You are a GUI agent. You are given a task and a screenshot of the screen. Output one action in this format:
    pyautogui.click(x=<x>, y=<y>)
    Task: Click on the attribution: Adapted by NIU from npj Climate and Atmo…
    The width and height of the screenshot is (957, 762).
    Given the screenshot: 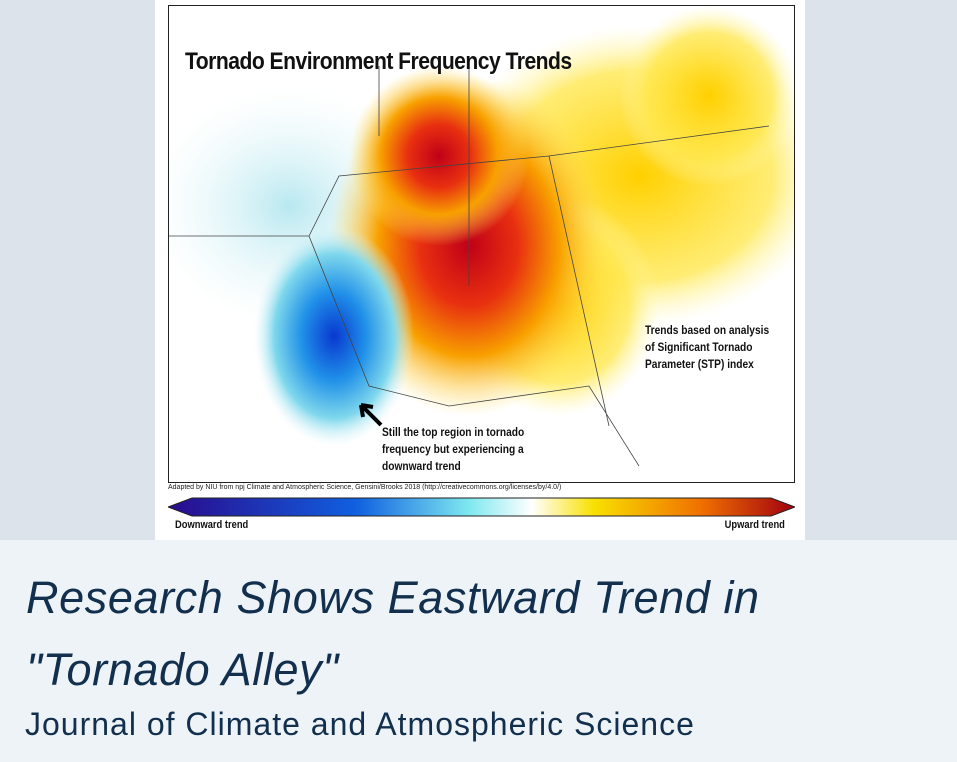 What is the action you would take?
    pyautogui.click(x=365, y=487)
    